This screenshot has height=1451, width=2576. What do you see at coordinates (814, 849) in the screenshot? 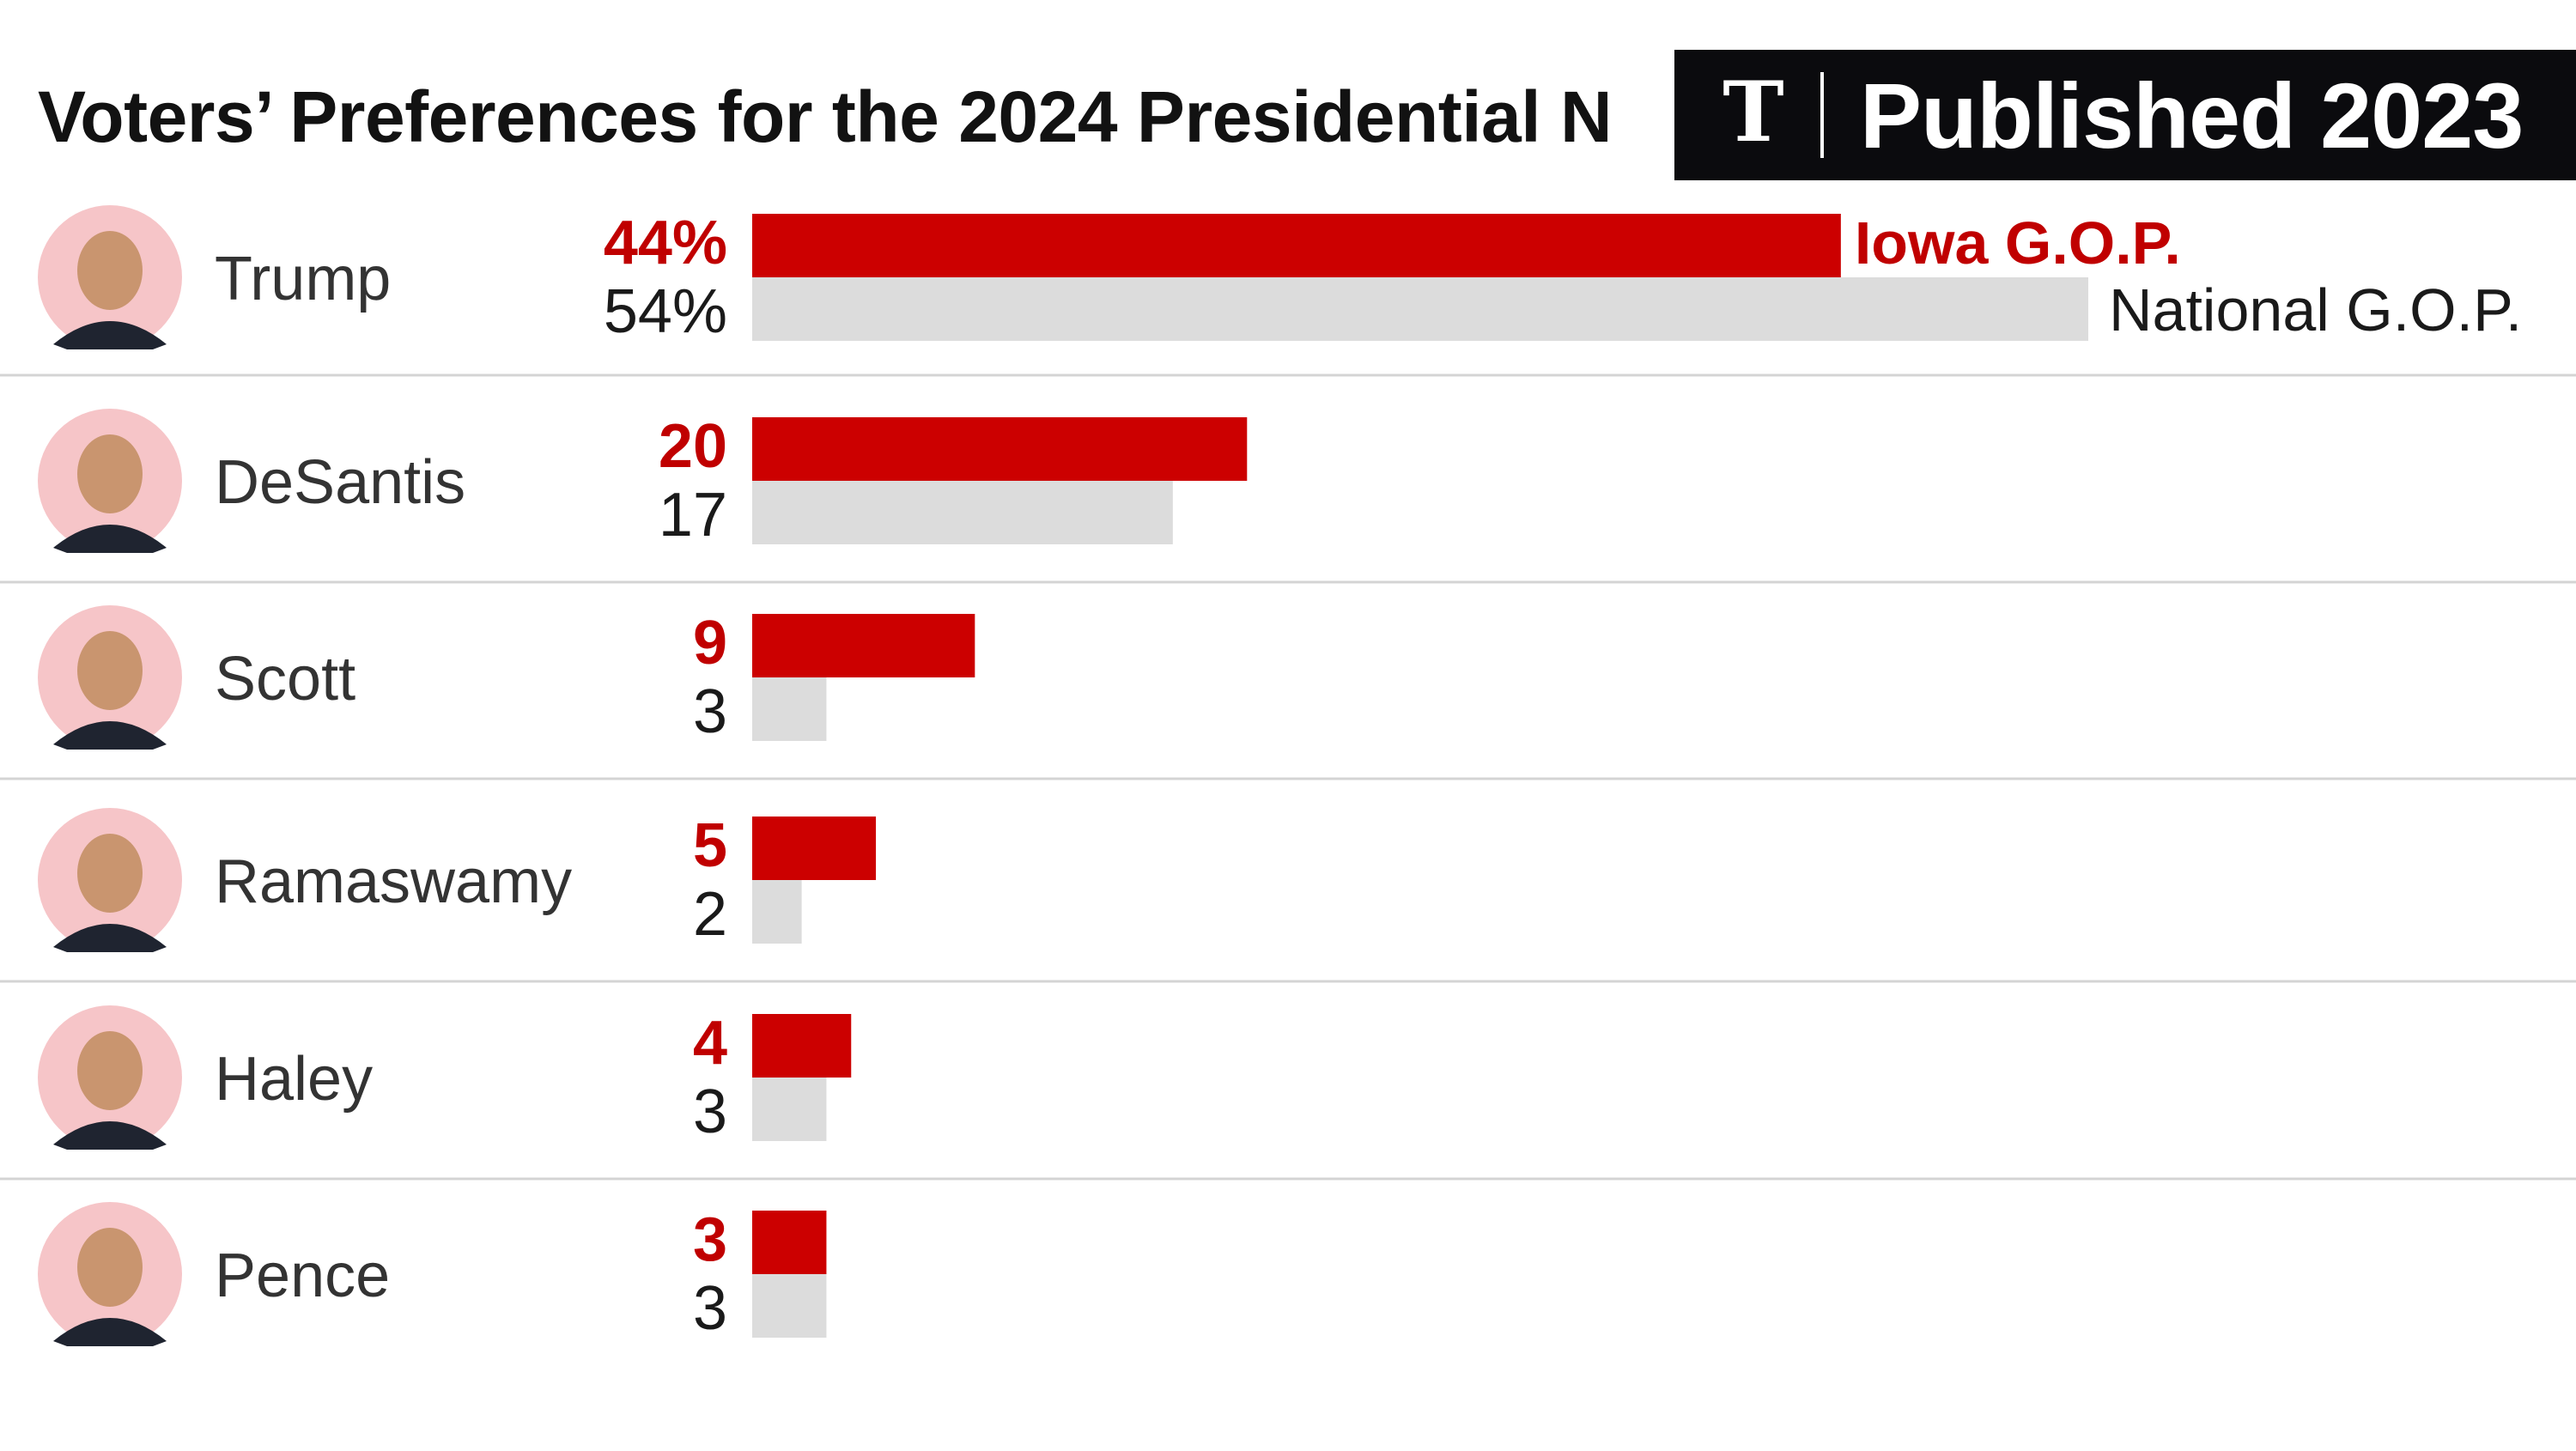
I see `iowa-bar-ramaswamy` at bounding box center [814, 849].